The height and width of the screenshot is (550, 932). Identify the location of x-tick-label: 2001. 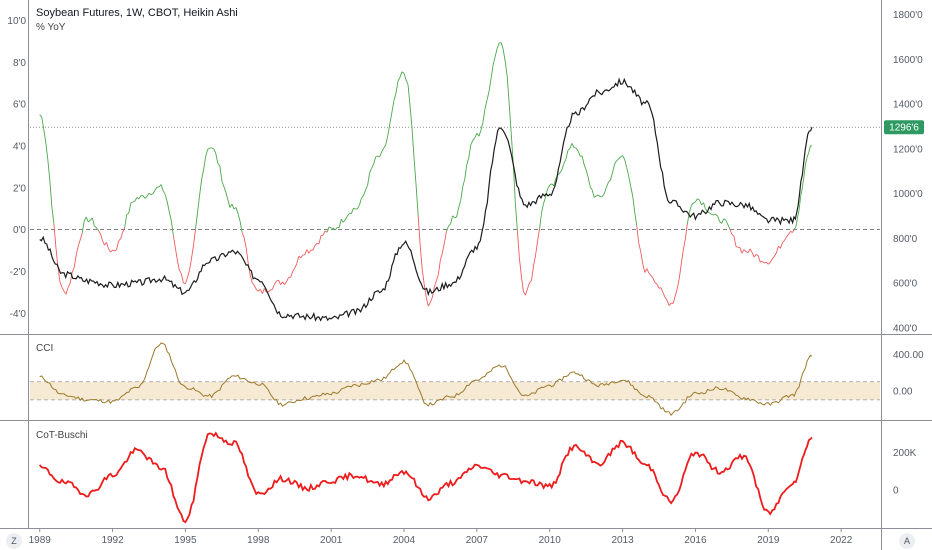
(331, 540).